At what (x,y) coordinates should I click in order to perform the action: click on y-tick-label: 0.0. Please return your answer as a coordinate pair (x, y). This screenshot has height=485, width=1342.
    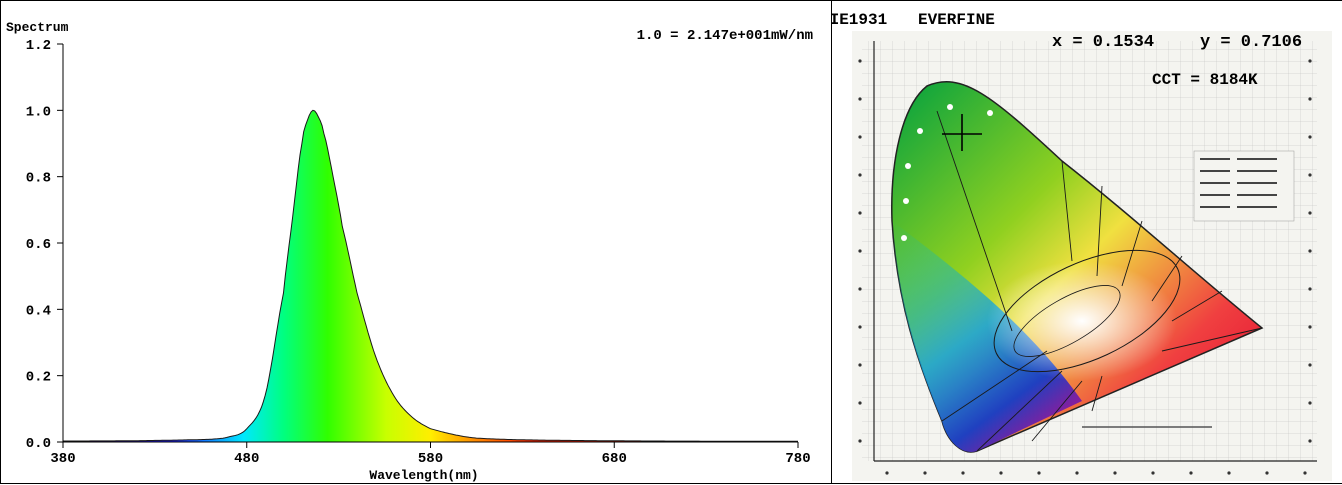
    Looking at the image, I should click on (38, 444).